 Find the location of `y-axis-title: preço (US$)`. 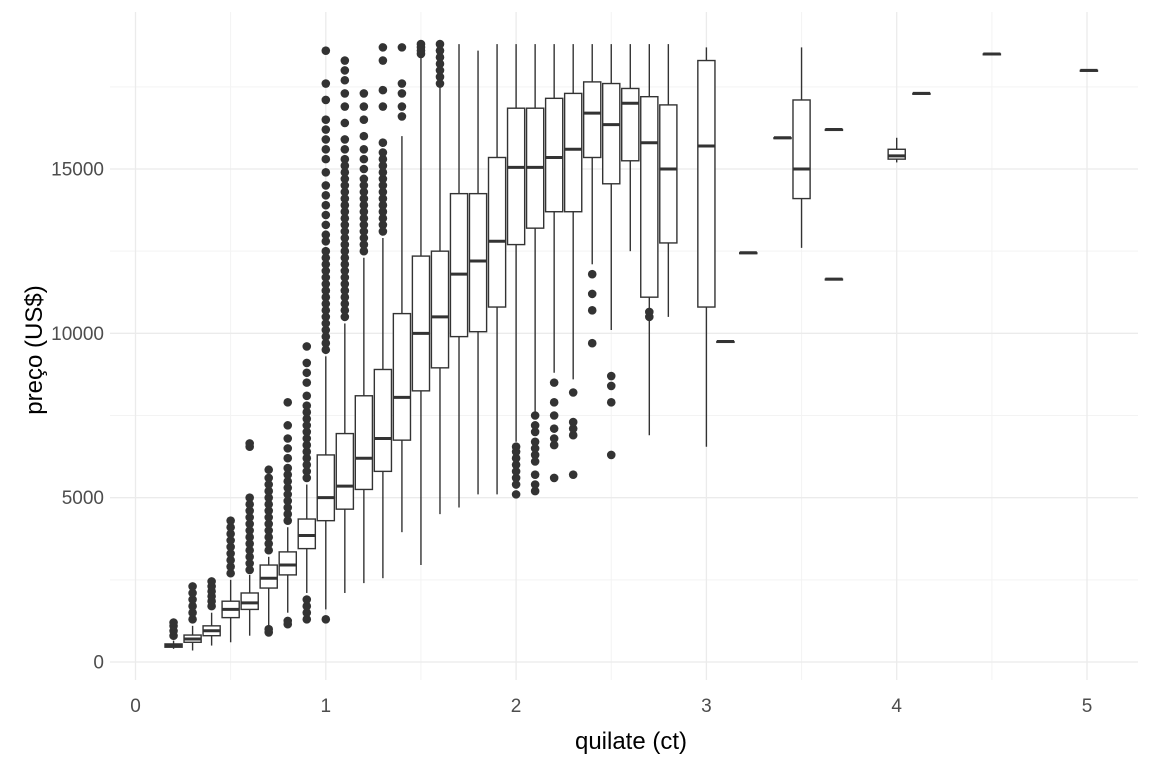

y-axis-title: preço (US$) is located at coordinates (34, 349).